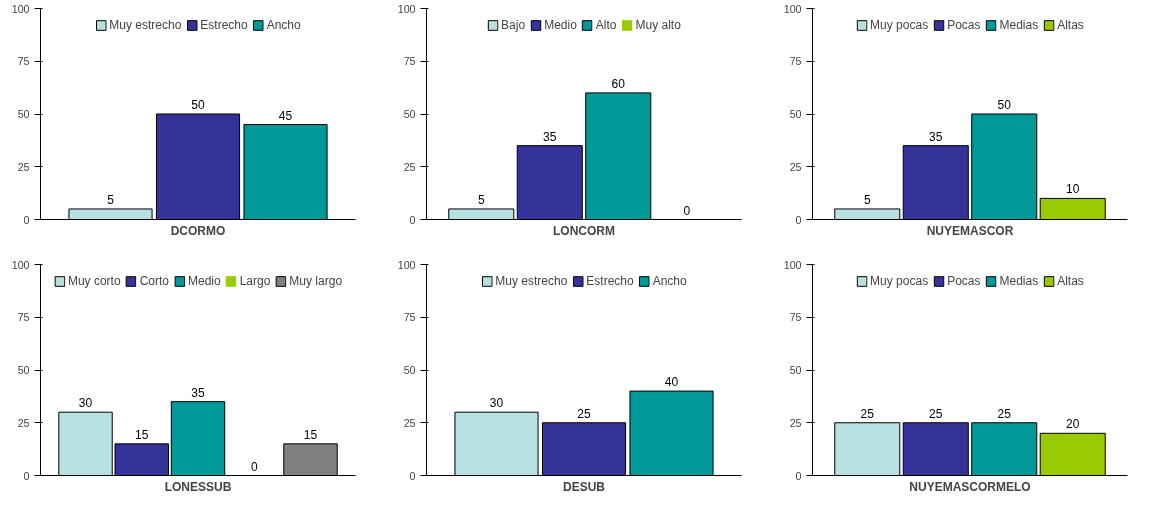 The width and height of the screenshot is (1166, 513). What do you see at coordinates (1073, 189) in the screenshot?
I see `data-label: 10` at bounding box center [1073, 189].